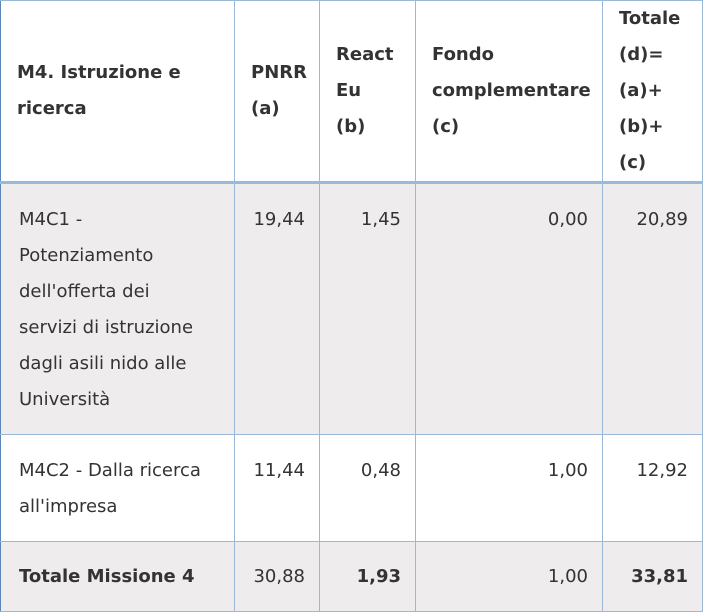 The image size is (707, 612). I want to click on row-label-line: M4C2 - Dalla ricerca, so click(110, 470).